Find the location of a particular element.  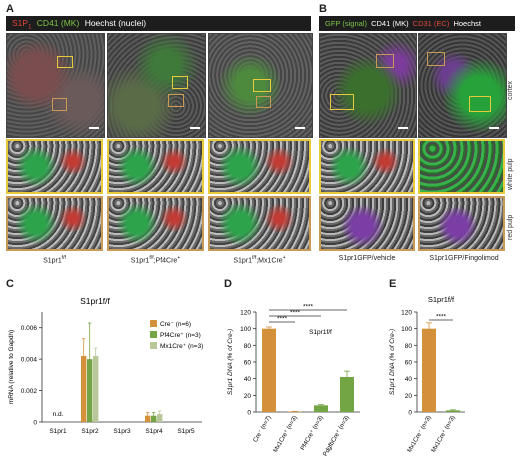

row-label-red-pulp: red pulp is located at coordinates (510, 227).